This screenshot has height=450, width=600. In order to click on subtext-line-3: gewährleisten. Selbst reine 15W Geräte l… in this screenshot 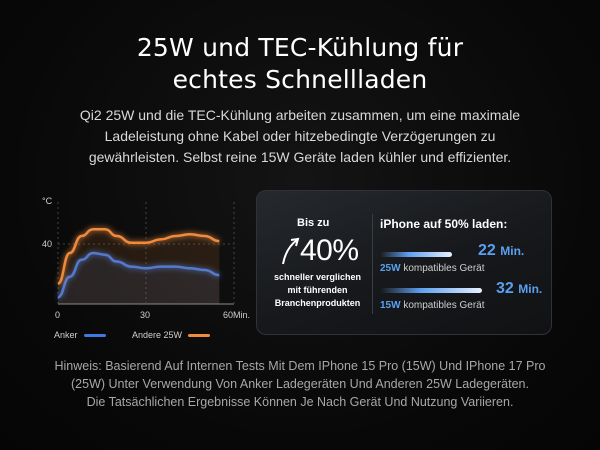, I will do `click(300, 157)`.